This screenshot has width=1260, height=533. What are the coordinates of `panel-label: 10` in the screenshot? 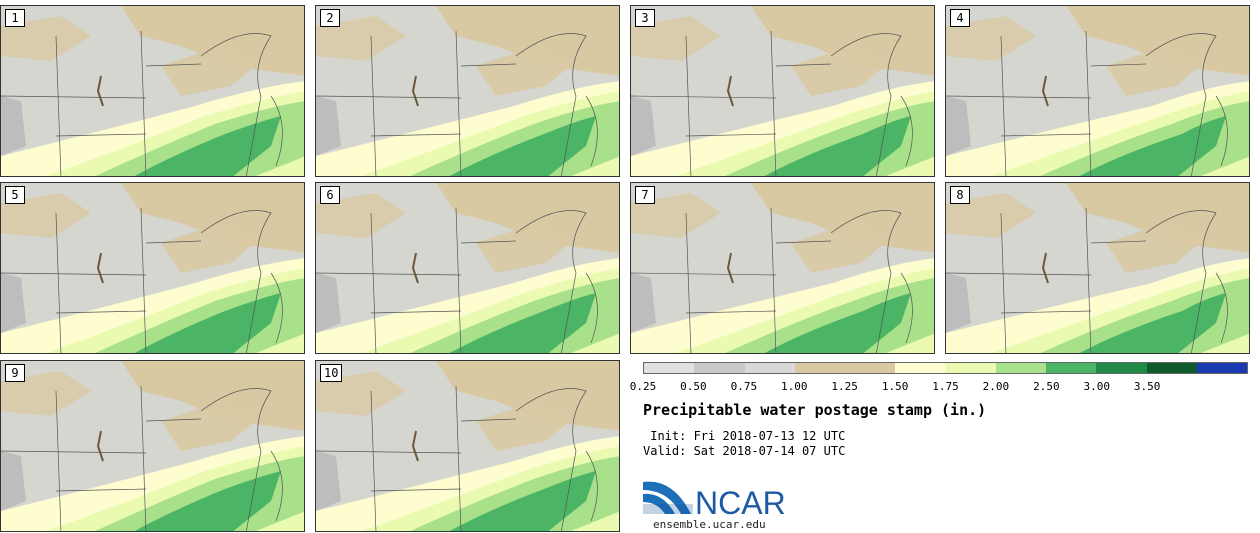 It's located at (331, 373).